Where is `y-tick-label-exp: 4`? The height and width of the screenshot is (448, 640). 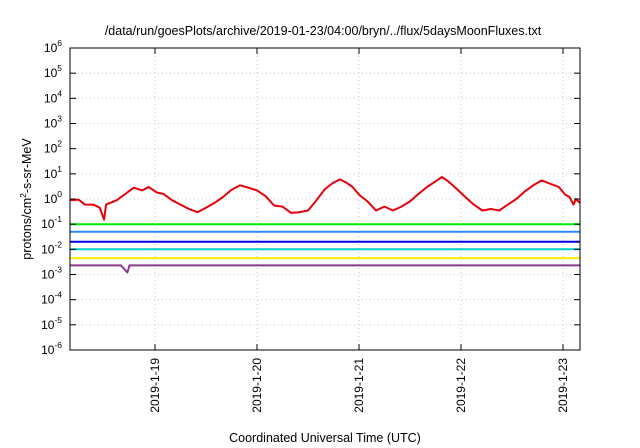 y-tick-label-exp: 4 is located at coordinates (59, 93).